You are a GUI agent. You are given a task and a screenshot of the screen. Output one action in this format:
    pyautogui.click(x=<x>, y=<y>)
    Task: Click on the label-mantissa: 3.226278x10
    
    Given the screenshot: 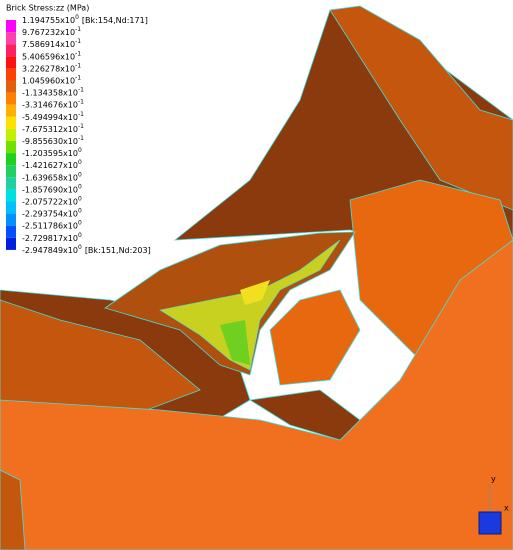 What is the action you would take?
    pyautogui.click(x=48, y=68)
    